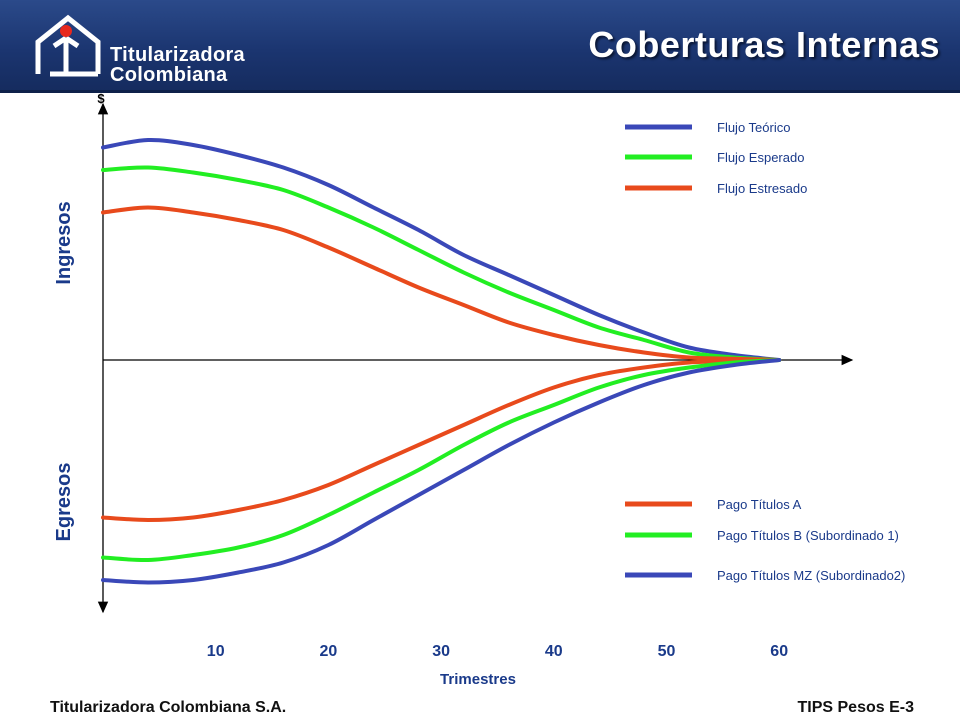 The height and width of the screenshot is (720, 960). Describe the element at coordinates (168, 707) in the screenshot. I see `footer-company: Titularizadora Colombiana S.A.` at that location.